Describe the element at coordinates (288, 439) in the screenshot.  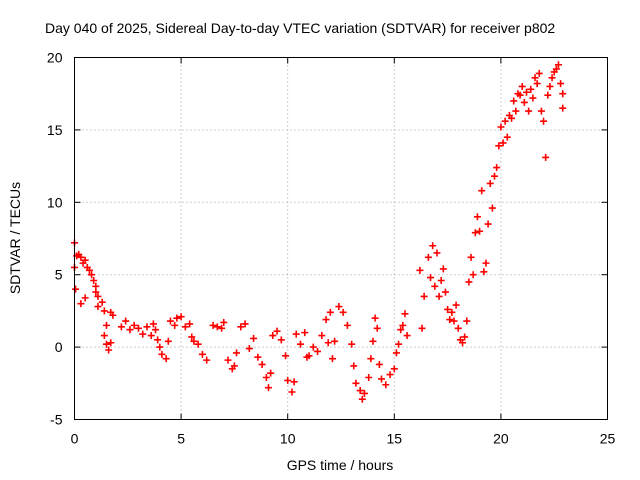
I see `x-tick-label: 10` at that location.